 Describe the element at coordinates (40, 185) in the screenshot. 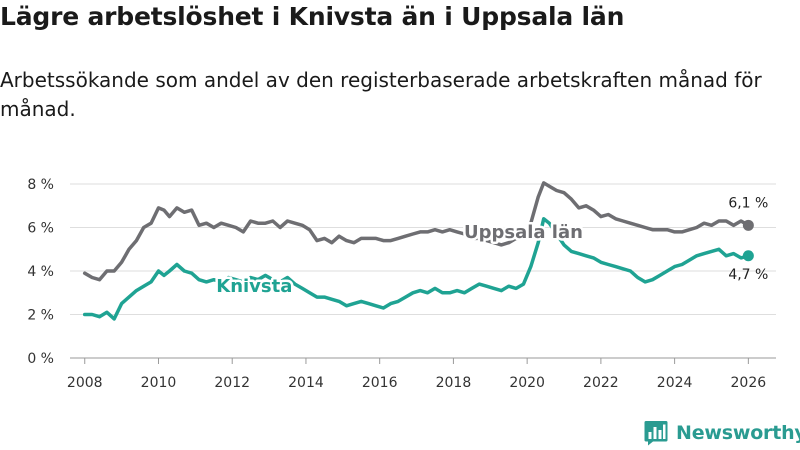

I see `y-tick-label: 8 %` at that location.